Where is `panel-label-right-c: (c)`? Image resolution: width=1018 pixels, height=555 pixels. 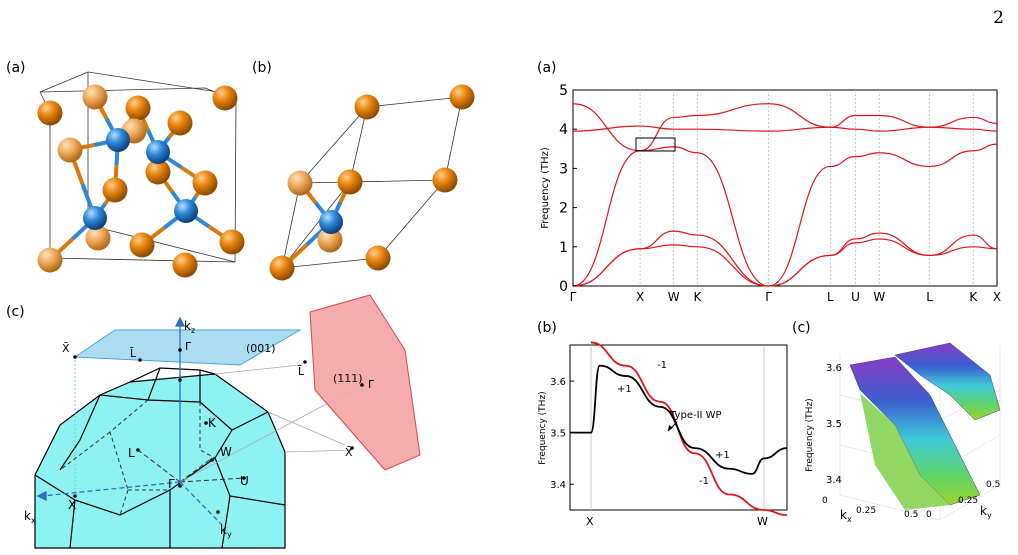 panel-label-right-c: (c) is located at coordinates (801, 328).